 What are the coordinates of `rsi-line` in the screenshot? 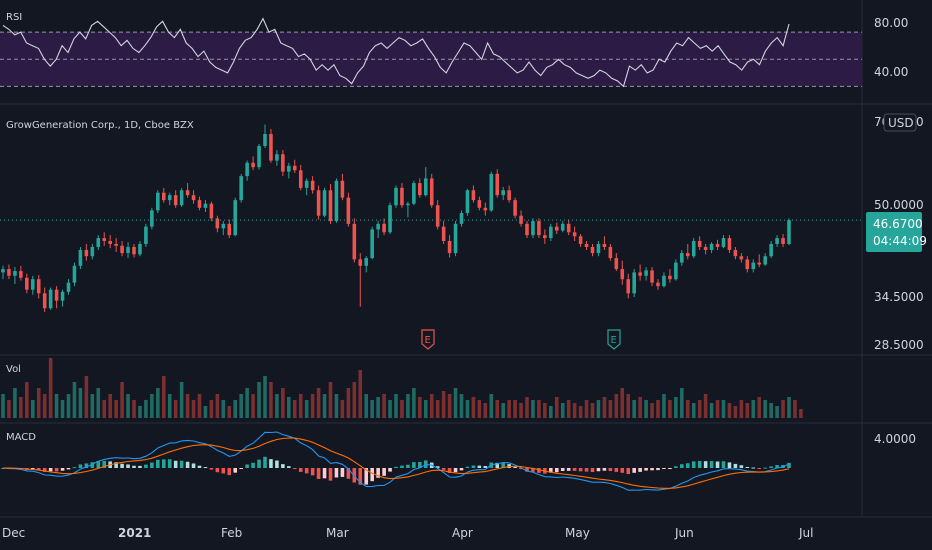 It's located at (396, 52).